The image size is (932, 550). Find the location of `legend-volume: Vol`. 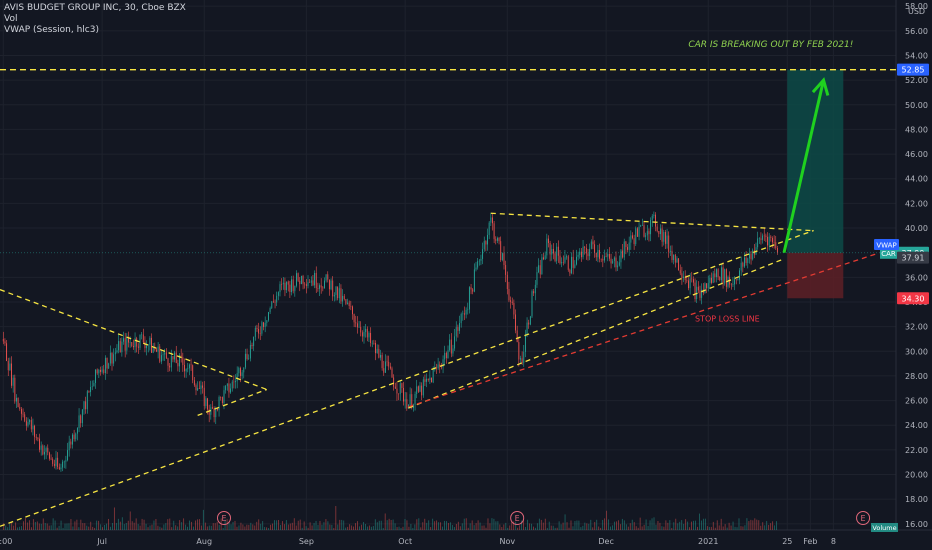

legend-volume: Vol is located at coordinates (11, 19).